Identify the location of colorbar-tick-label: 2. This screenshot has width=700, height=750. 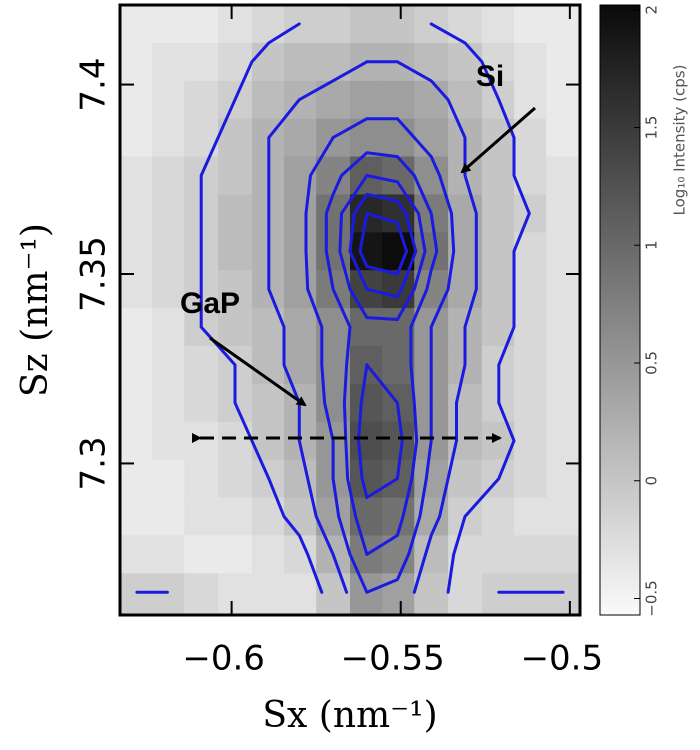
(652, 10).